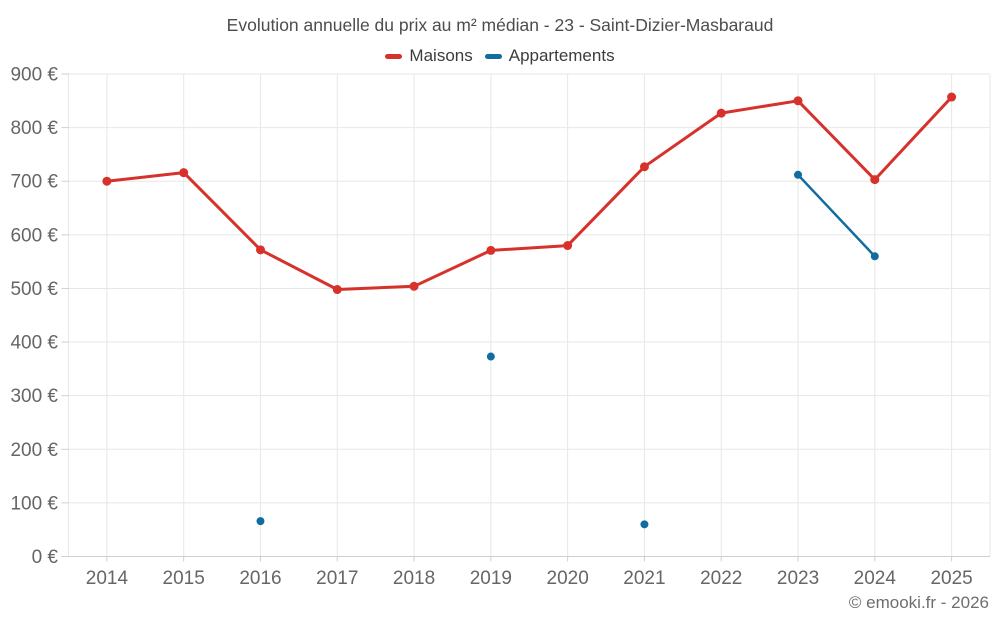  Describe the element at coordinates (952, 97) in the screenshot. I see `data-point-maisons-2025` at that location.